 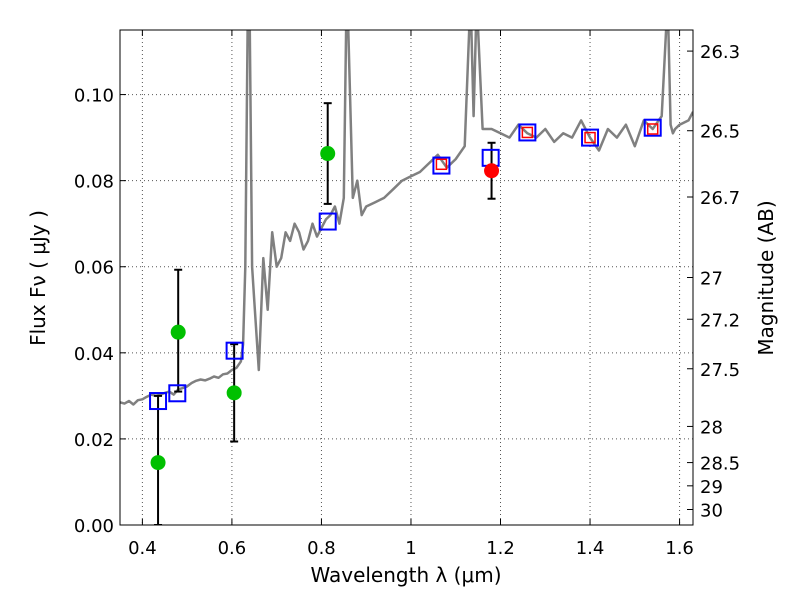 I want to click on right-tick-label: 26.3, so click(x=720, y=52).